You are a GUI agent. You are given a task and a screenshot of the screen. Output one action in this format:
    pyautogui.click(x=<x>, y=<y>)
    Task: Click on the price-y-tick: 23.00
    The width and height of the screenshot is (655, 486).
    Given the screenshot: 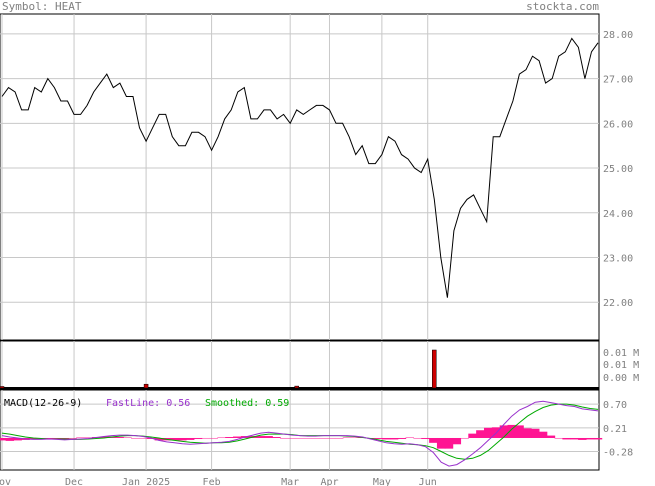 What is the action you would take?
    pyautogui.click(x=618, y=259)
    